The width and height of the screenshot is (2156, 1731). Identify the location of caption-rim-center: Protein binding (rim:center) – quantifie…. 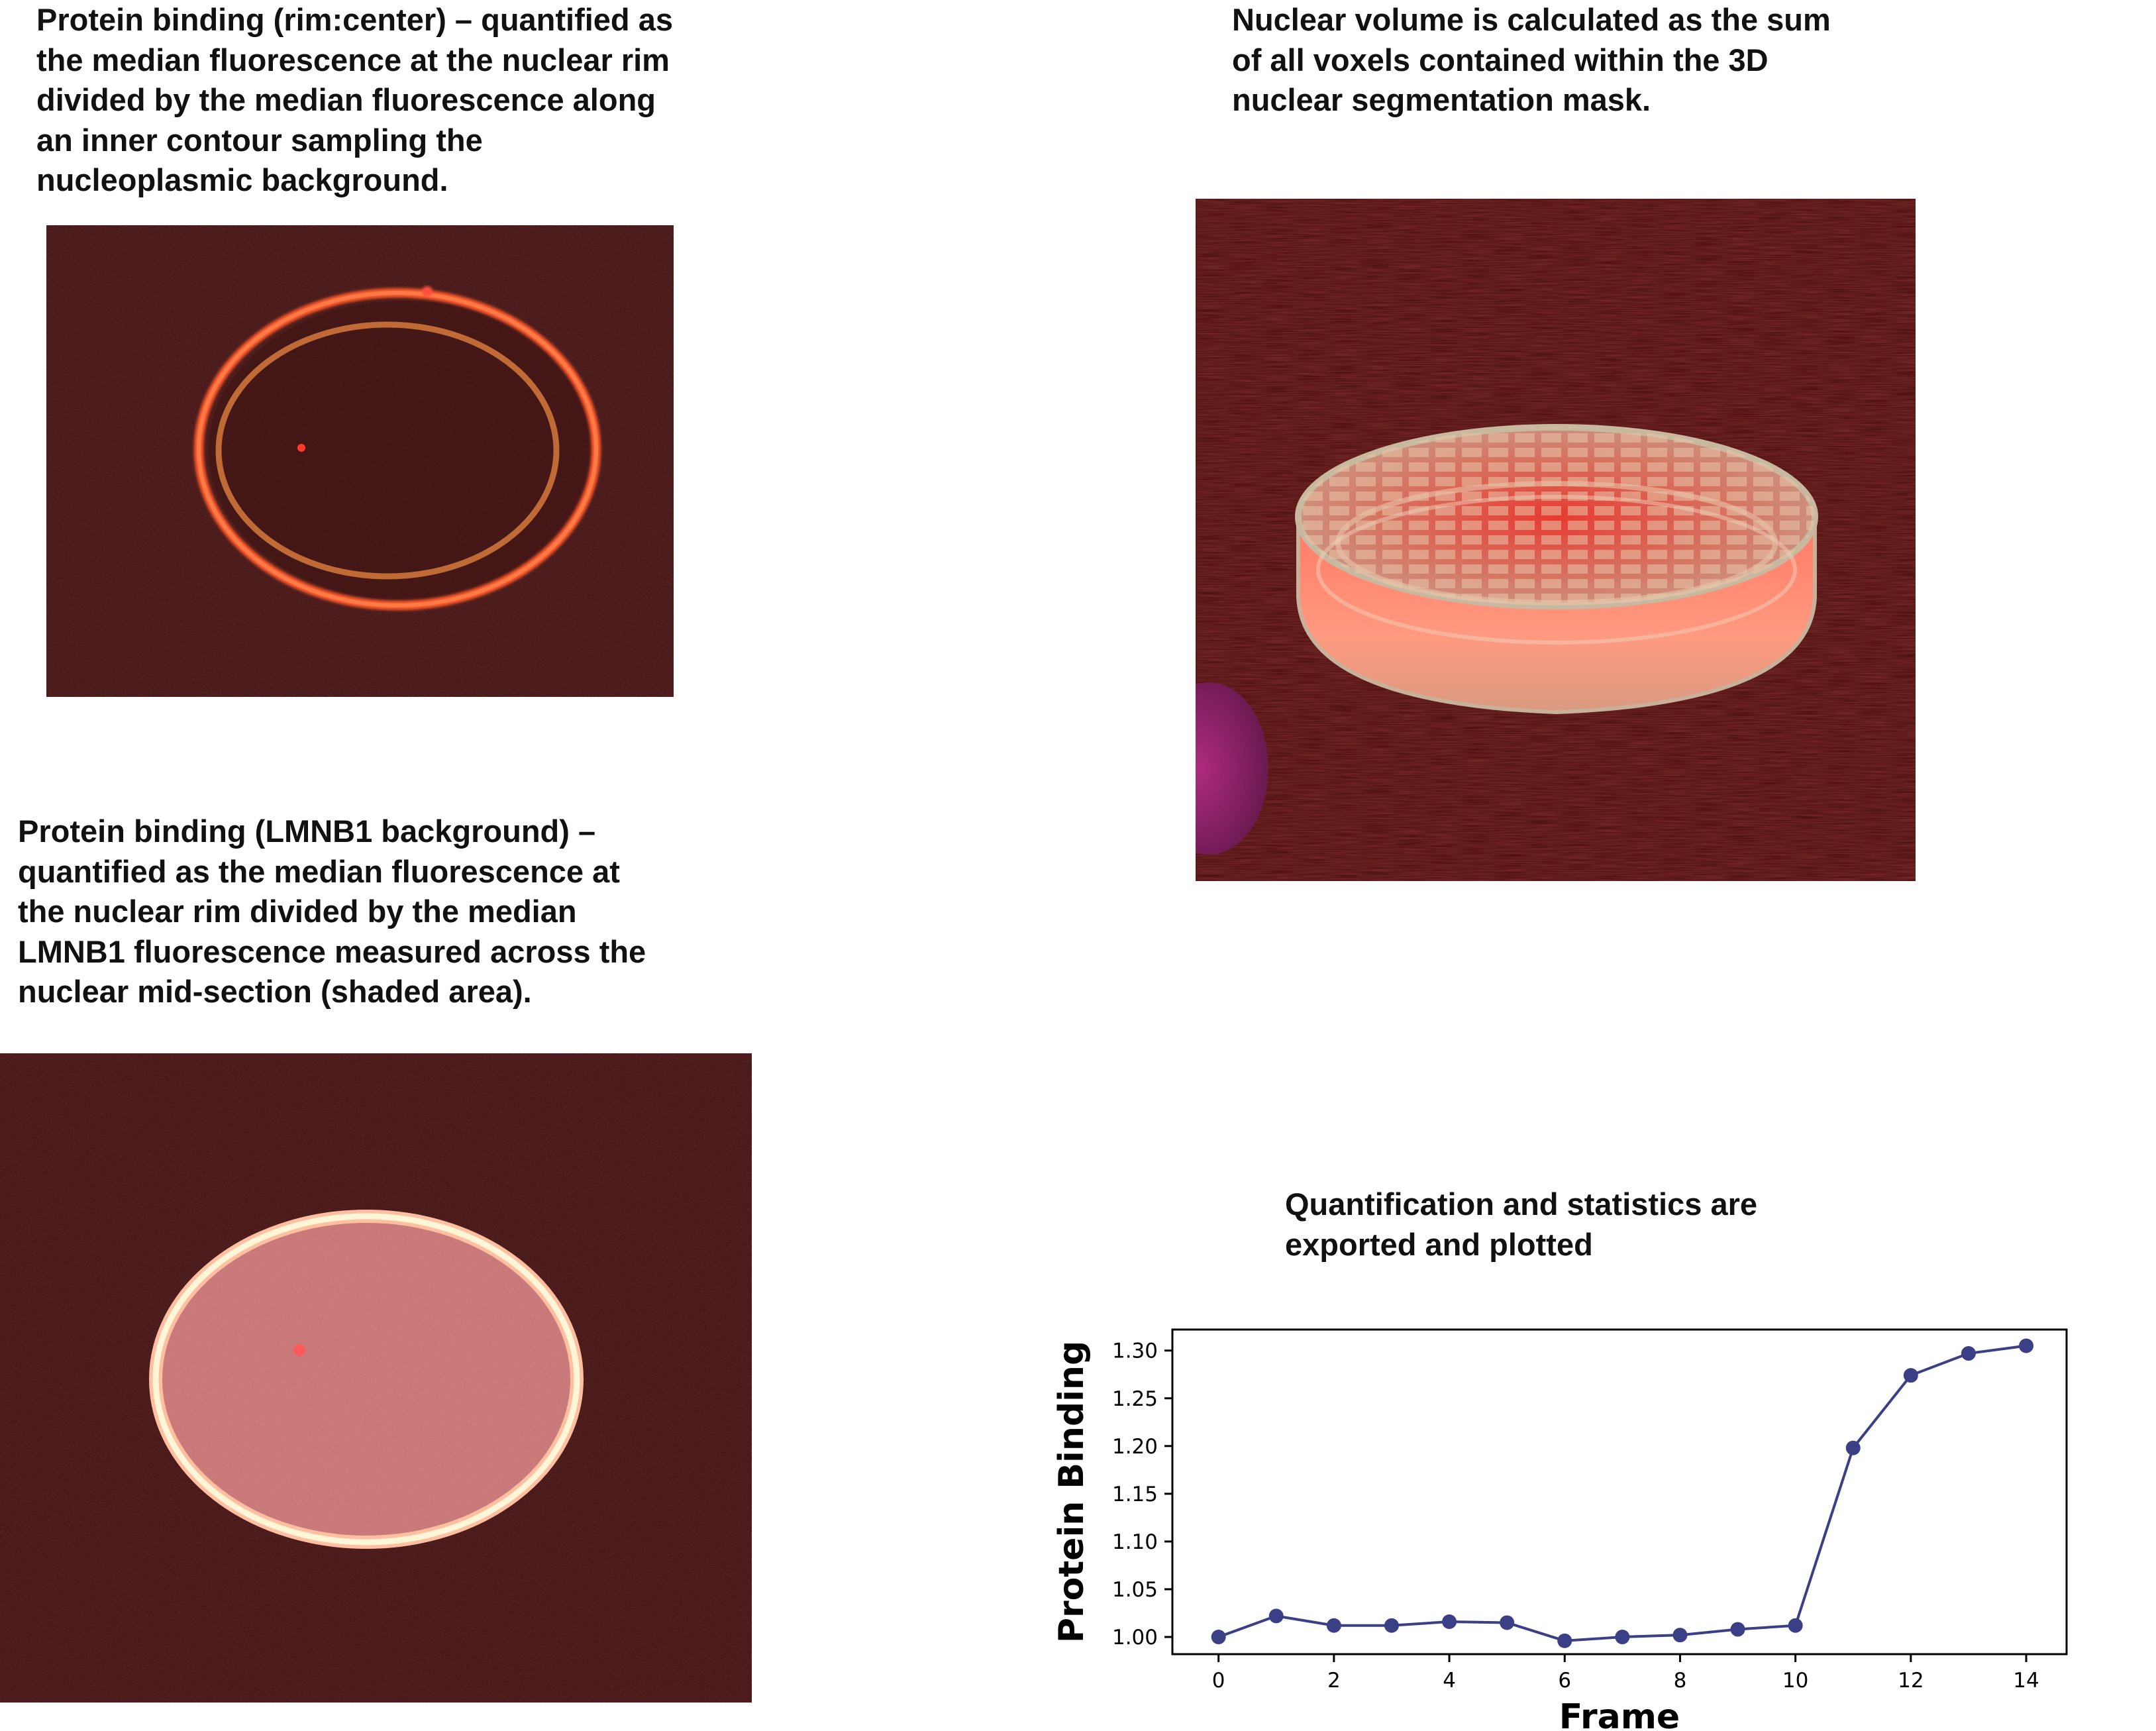
(355, 100).